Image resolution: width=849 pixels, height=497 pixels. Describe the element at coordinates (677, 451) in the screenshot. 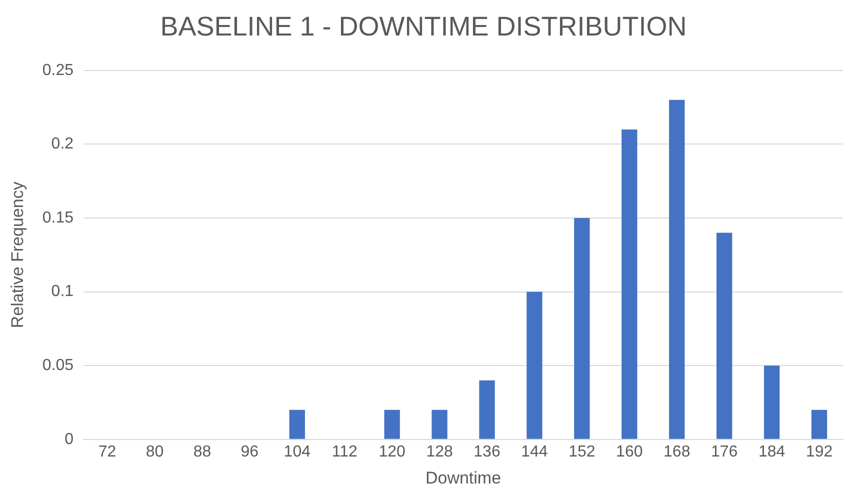

I see `x-tick-label: 168` at that location.